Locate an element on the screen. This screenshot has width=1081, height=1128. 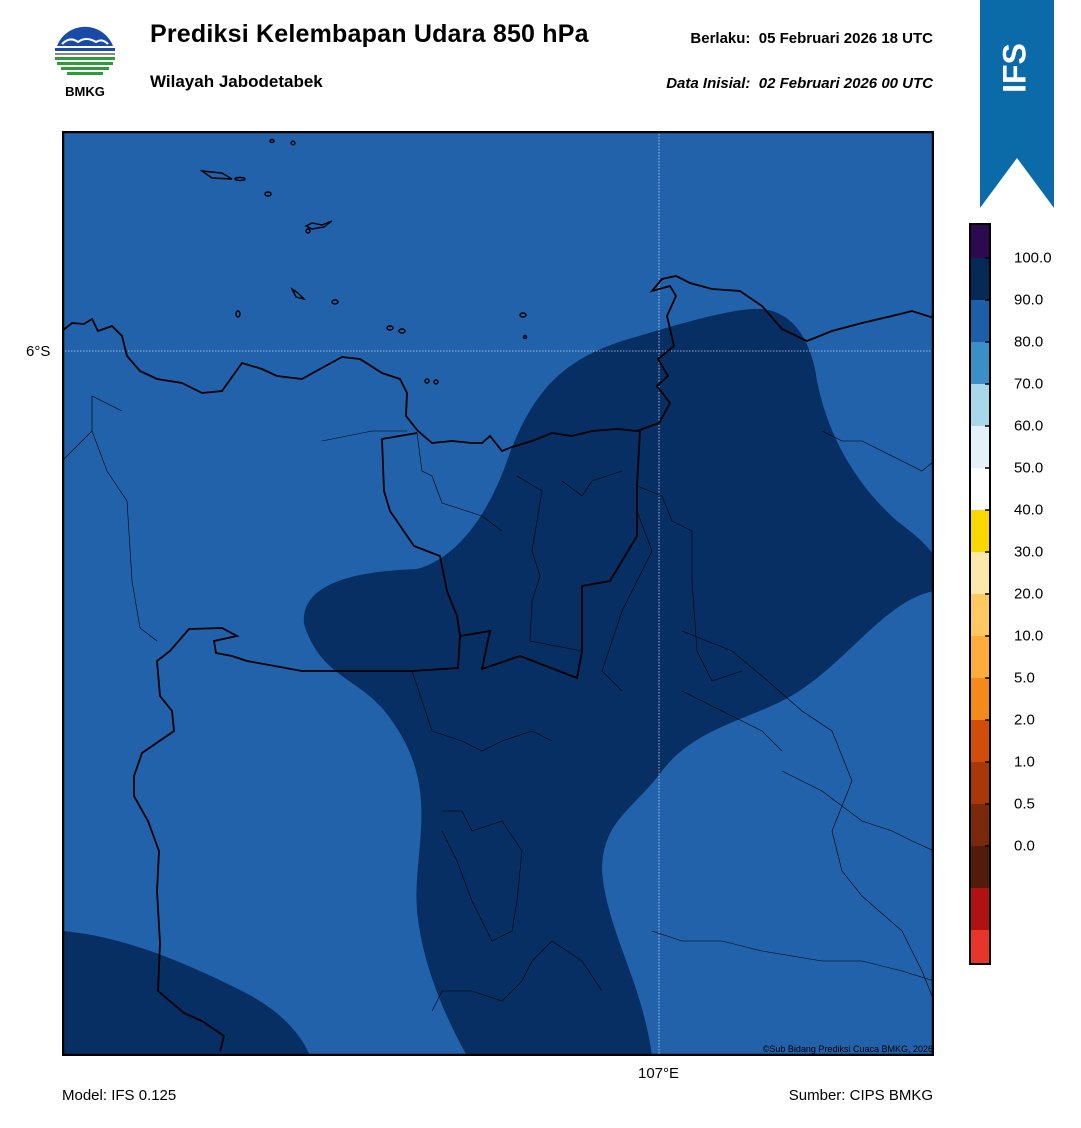
colorbar-tick-label: 10.0 is located at coordinates (1029, 636).